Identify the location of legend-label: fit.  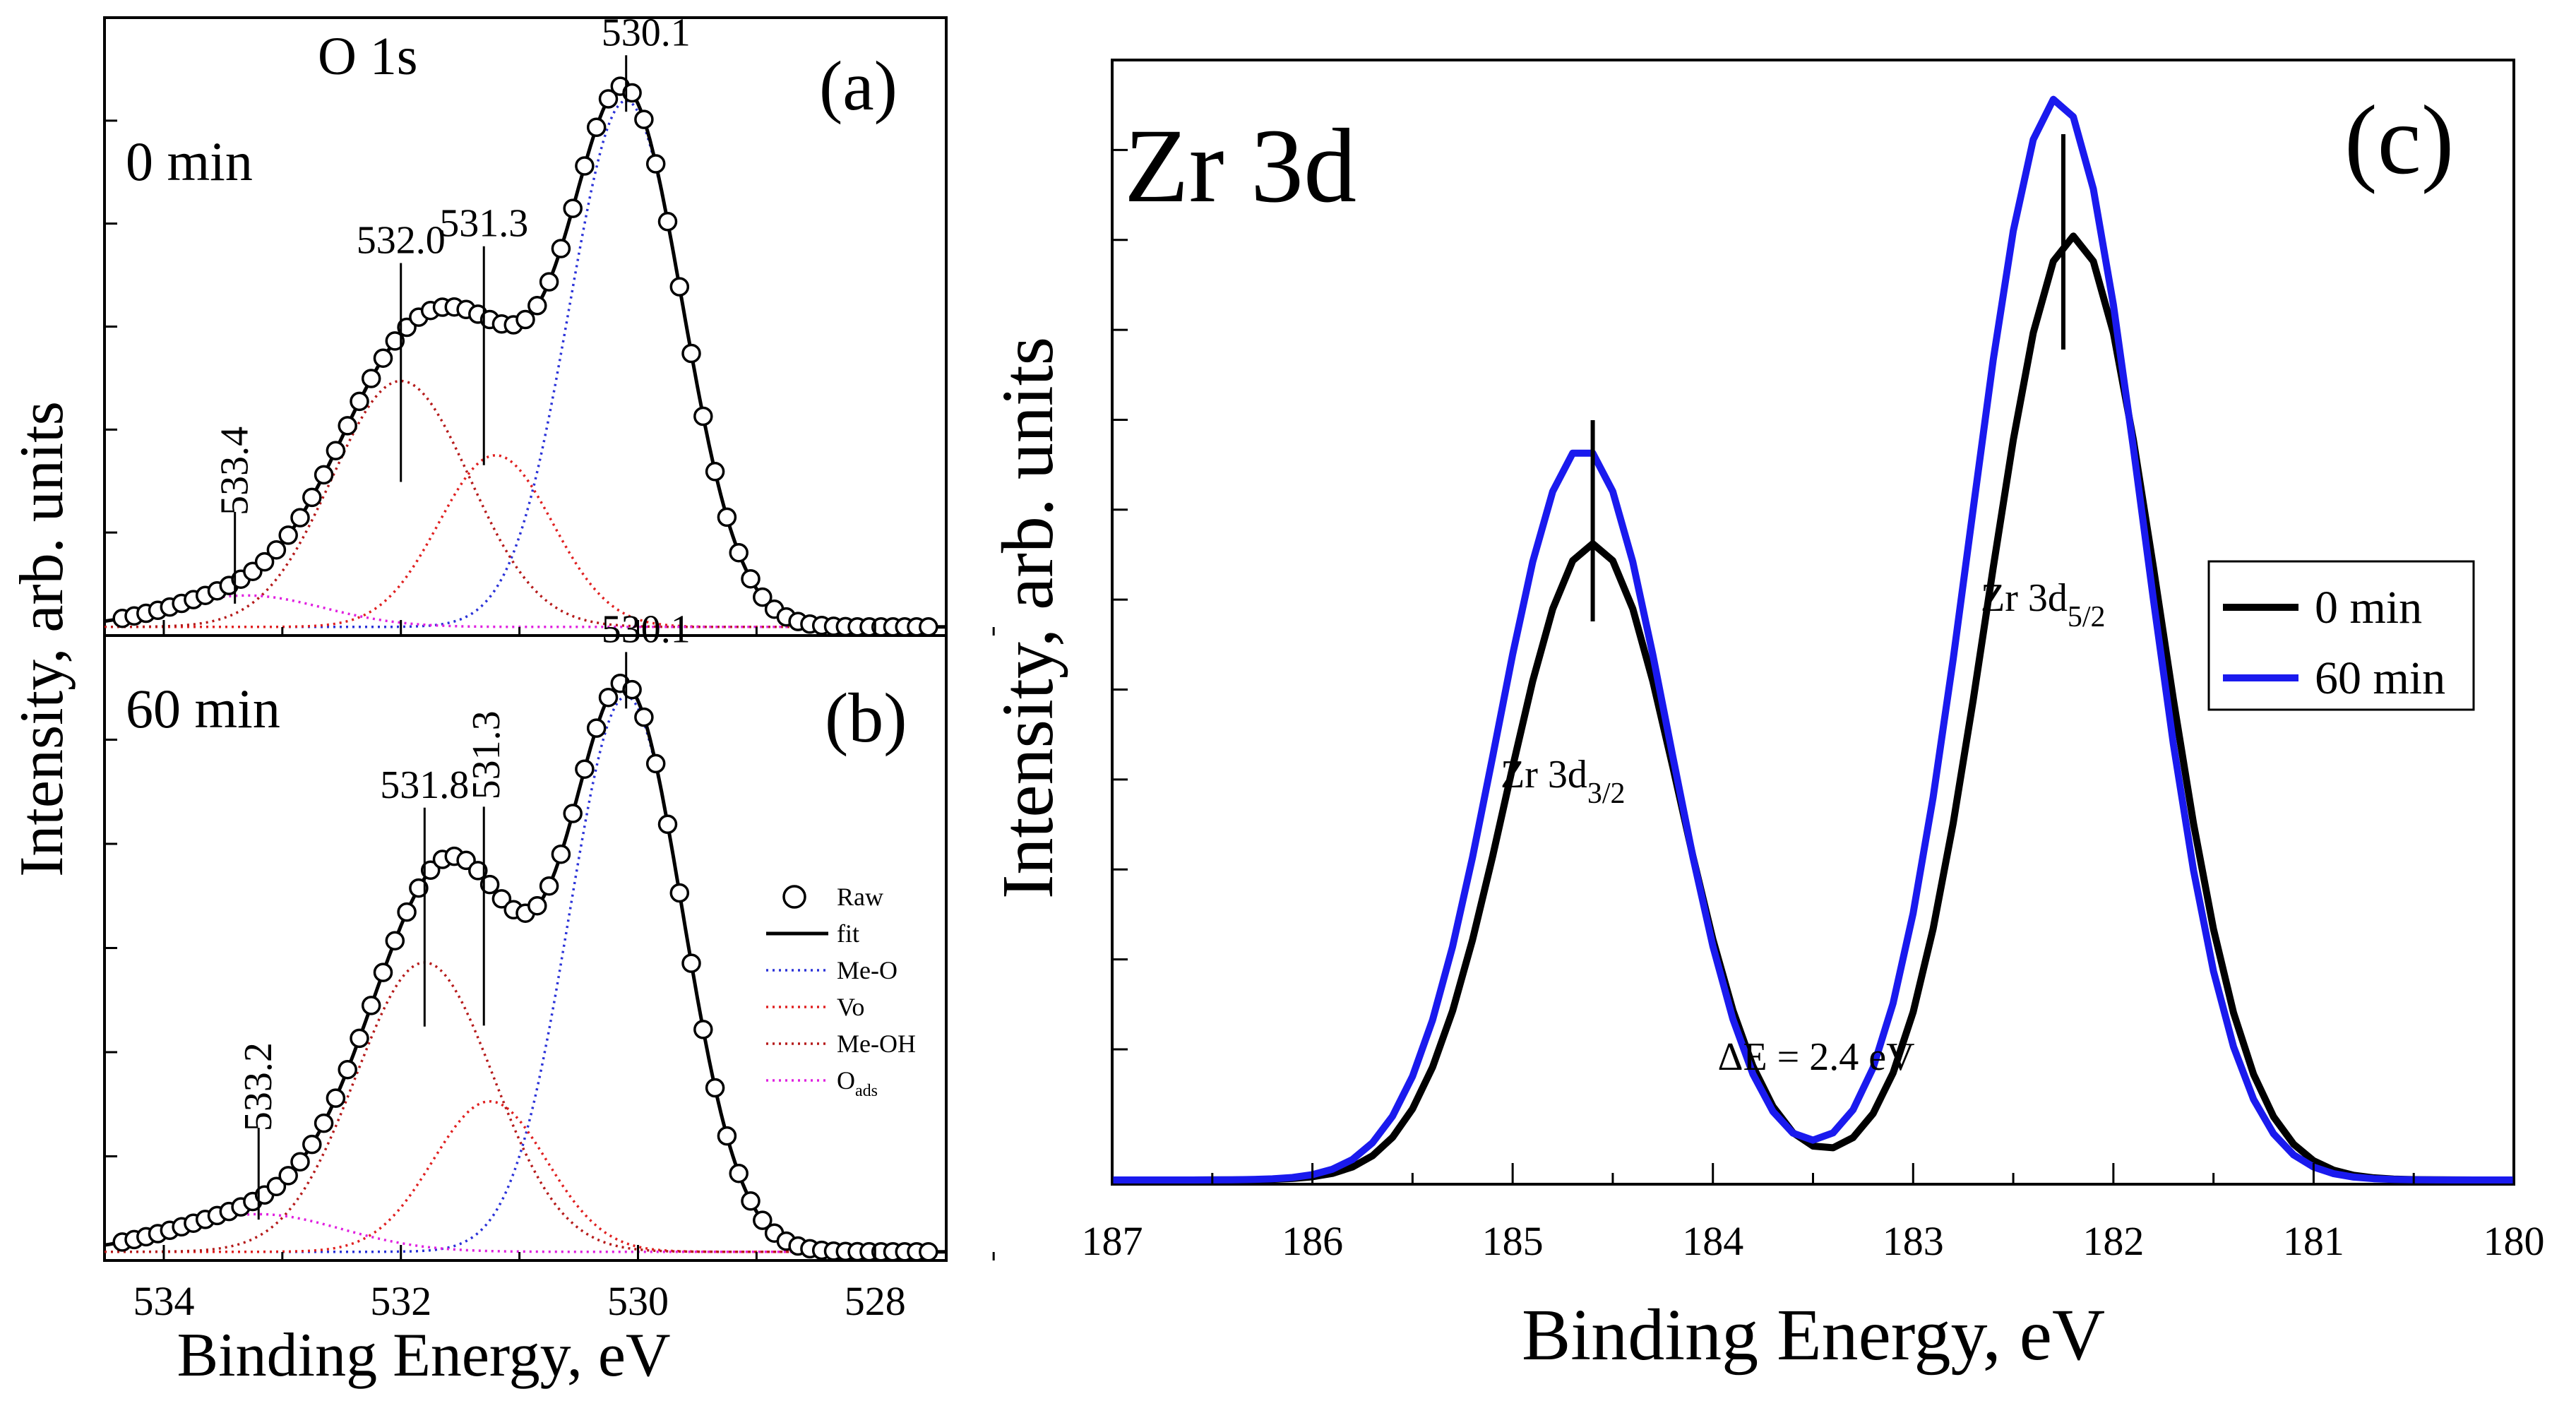
(848, 933).